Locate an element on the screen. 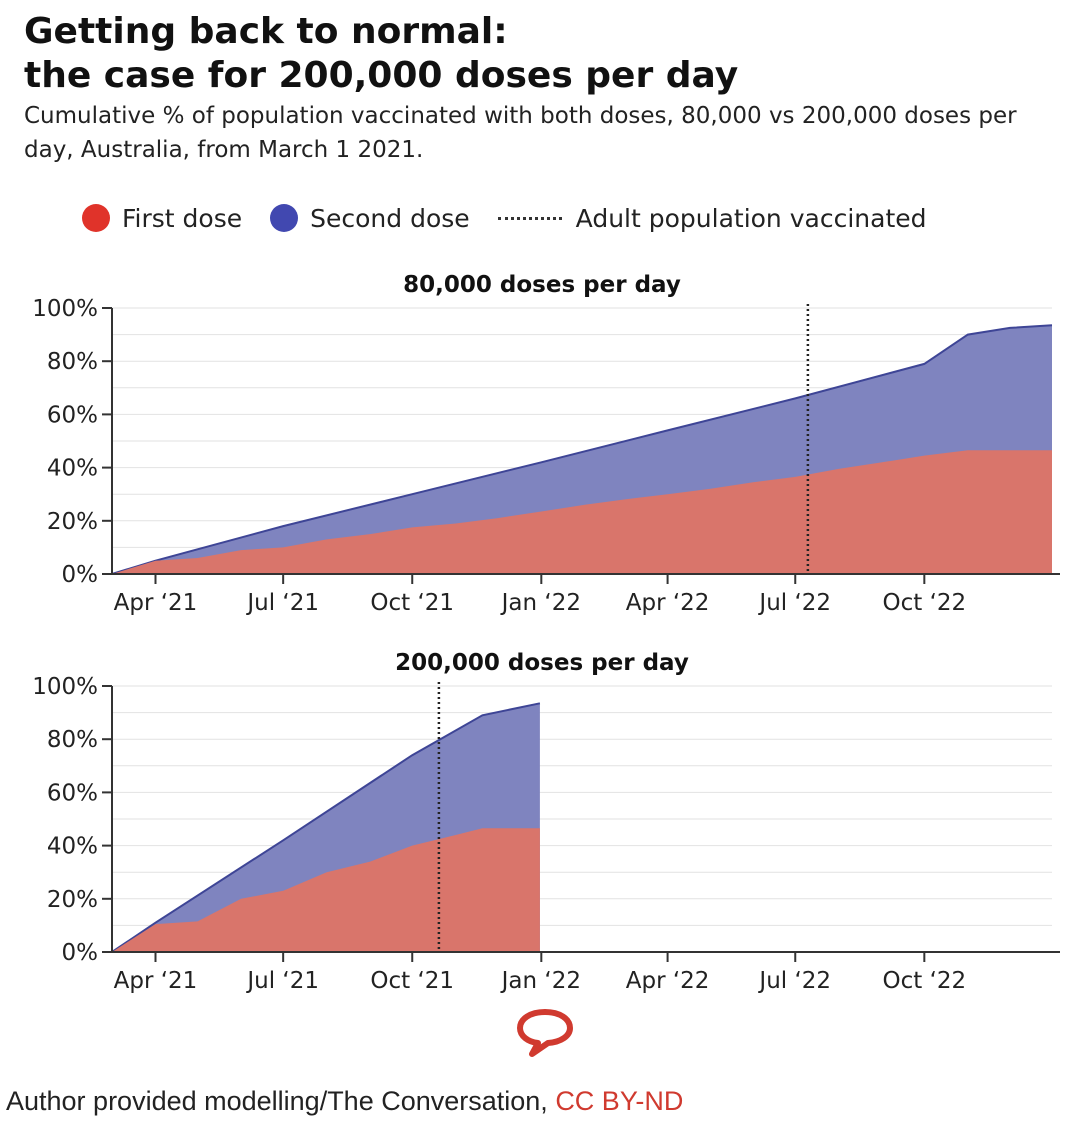  legend-item-second-dose: Second dose is located at coordinates (370, 218).